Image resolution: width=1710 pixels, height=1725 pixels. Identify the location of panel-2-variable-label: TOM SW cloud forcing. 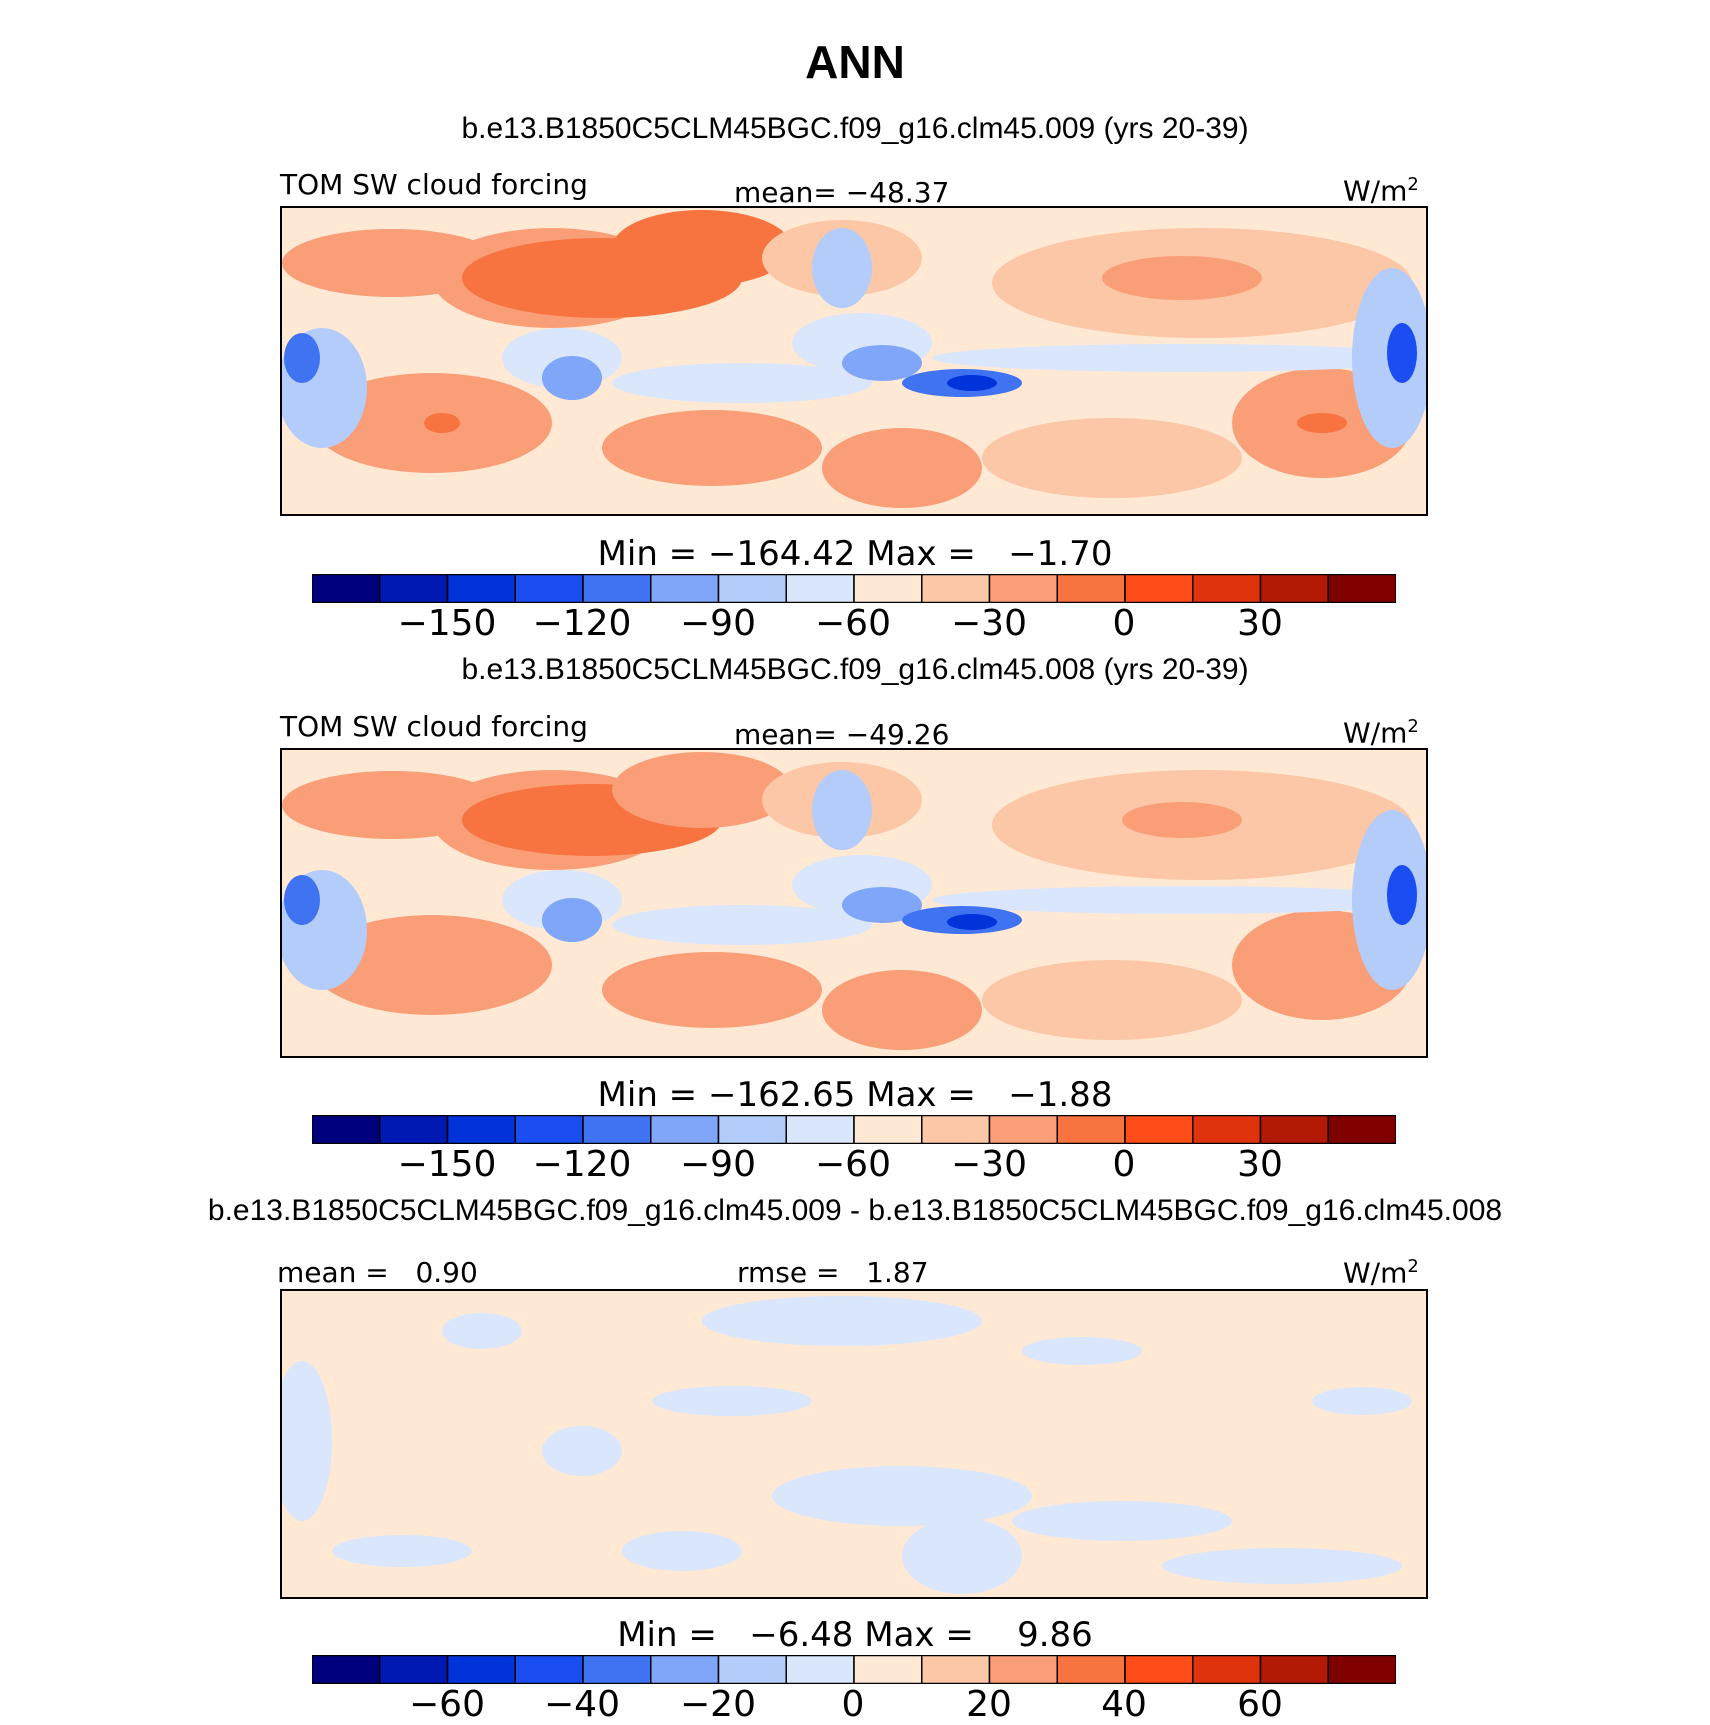
(434, 726).